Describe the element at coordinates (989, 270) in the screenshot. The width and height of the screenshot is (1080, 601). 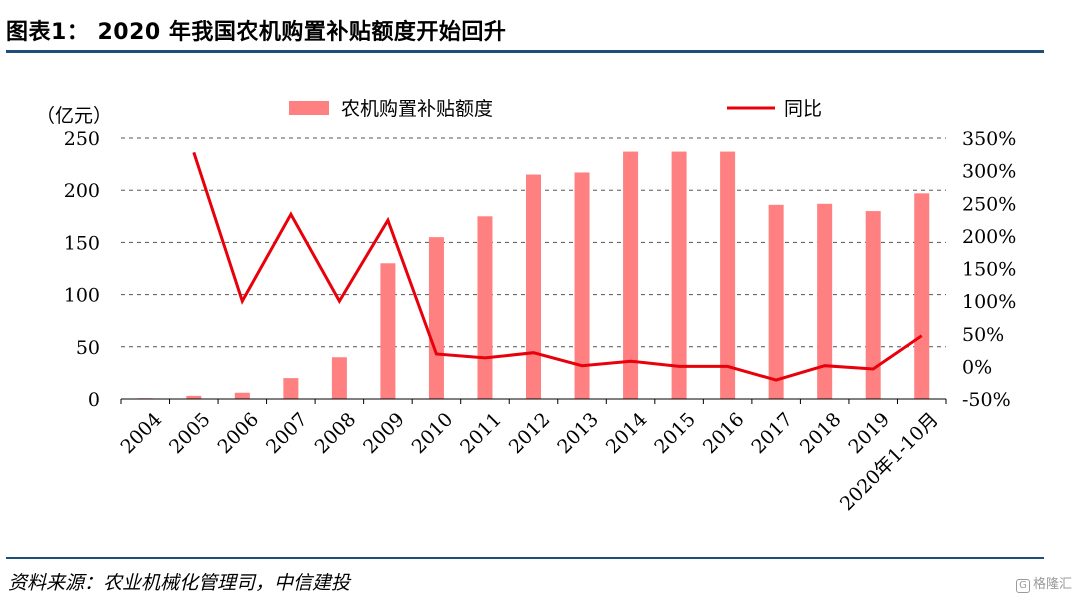
I see `right-tick-label: 150%` at that location.